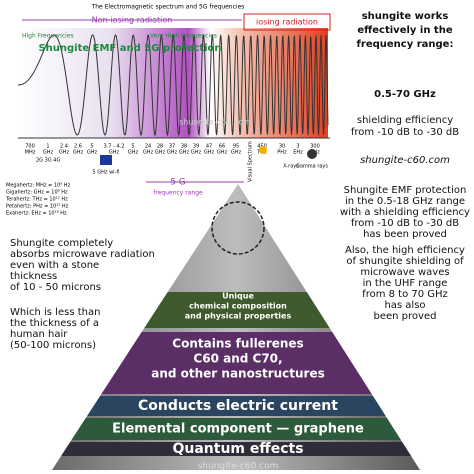 This screenshot has width=474, height=474. What do you see at coordinates (184, 147) in the screenshot?
I see `frequency-label: 38` at bounding box center [184, 147].